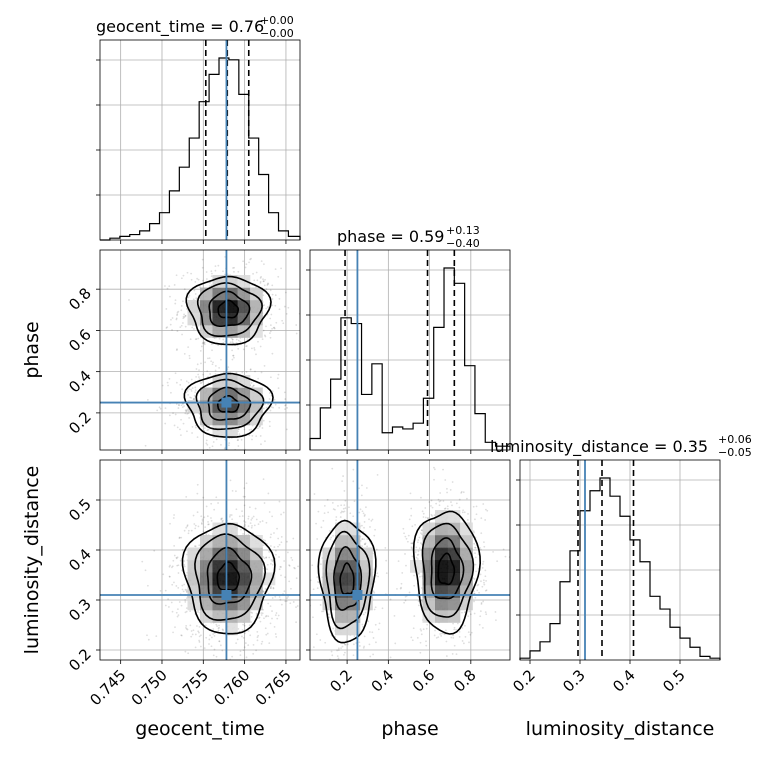  Describe the element at coordinates (383, 681) in the screenshot. I see `tick-label-x: 0.4` at that location.